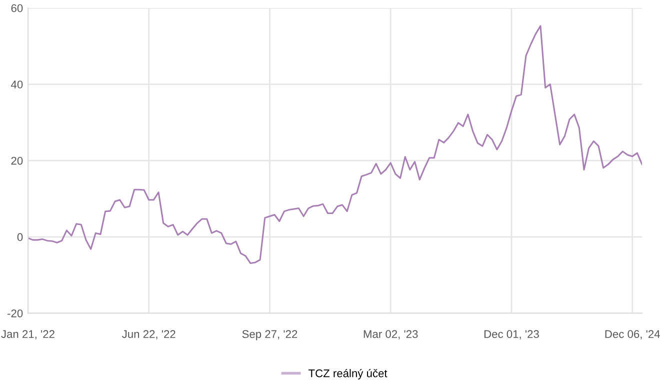 The image size is (666, 381). Describe the element at coordinates (511, 335) in the screenshot. I see `x-tick-label: Dec 01, '23` at that location.